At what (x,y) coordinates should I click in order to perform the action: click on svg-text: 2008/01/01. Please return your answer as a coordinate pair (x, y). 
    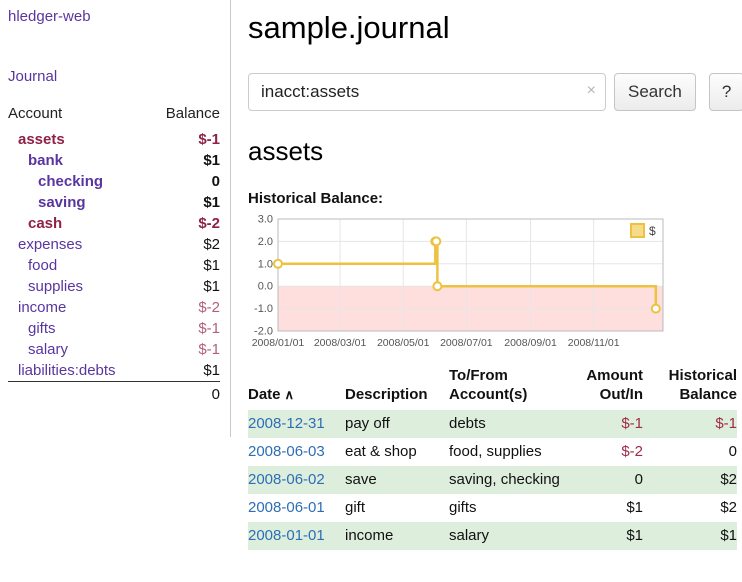
    Looking at the image, I should click on (278, 343).